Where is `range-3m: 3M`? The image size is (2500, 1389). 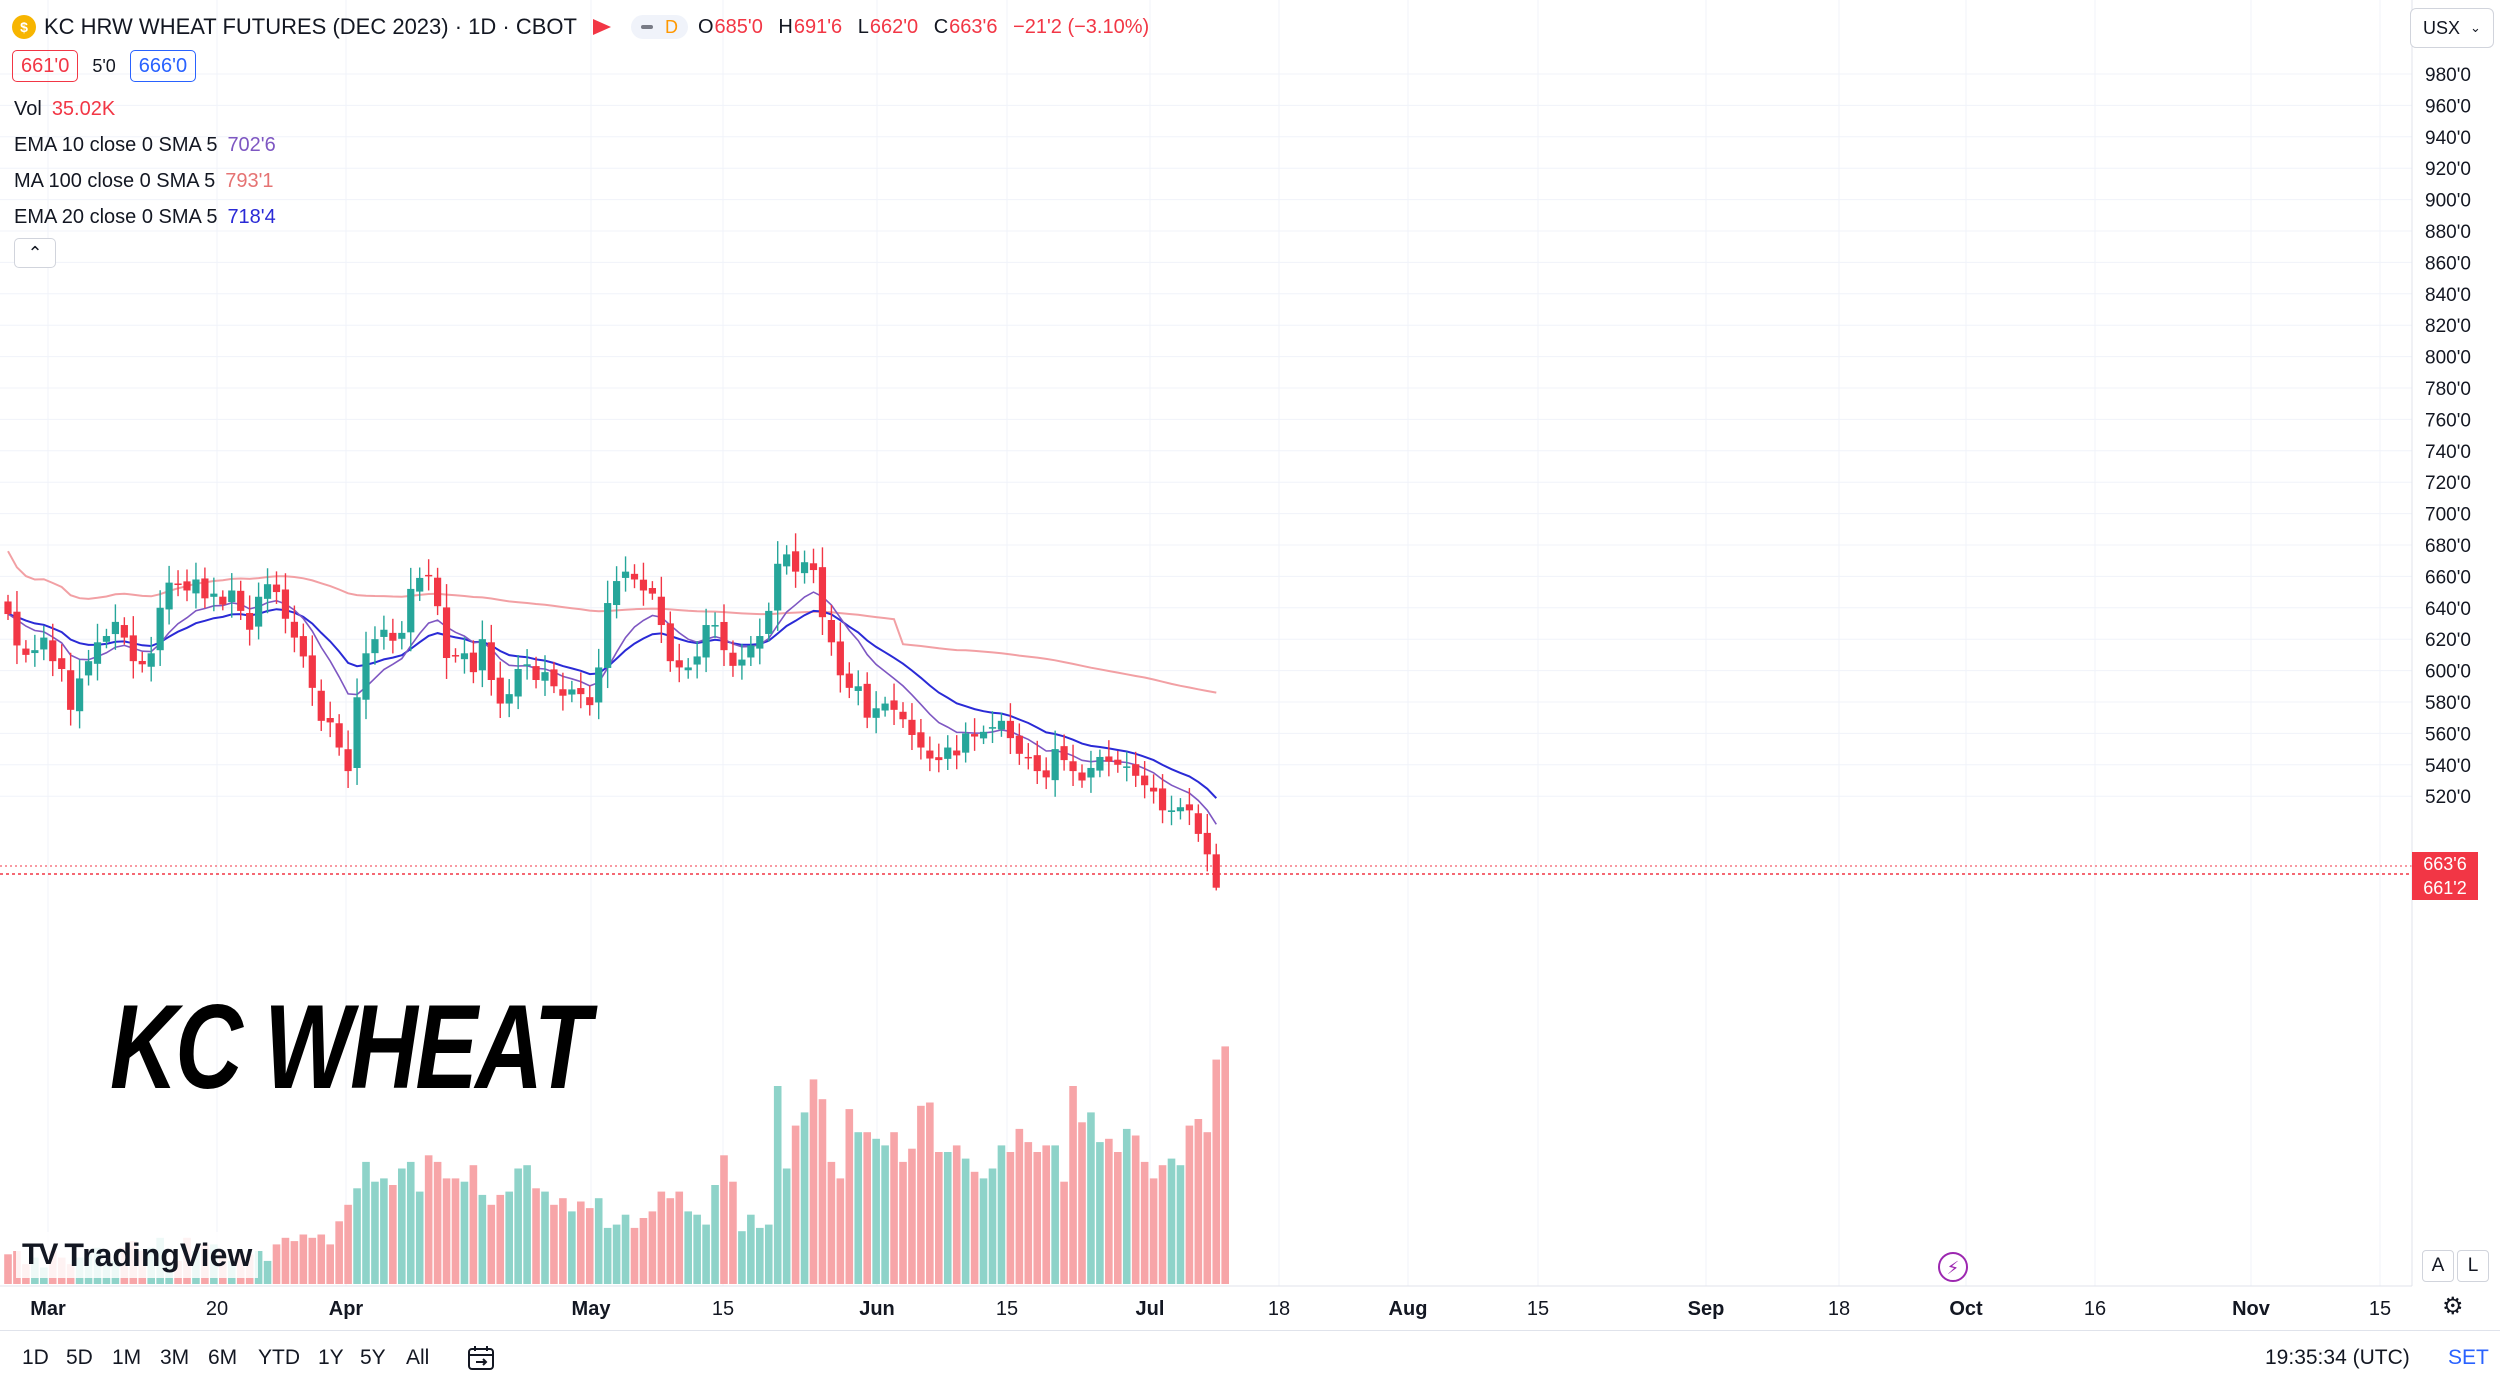 range-3m: 3M is located at coordinates (175, 1357).